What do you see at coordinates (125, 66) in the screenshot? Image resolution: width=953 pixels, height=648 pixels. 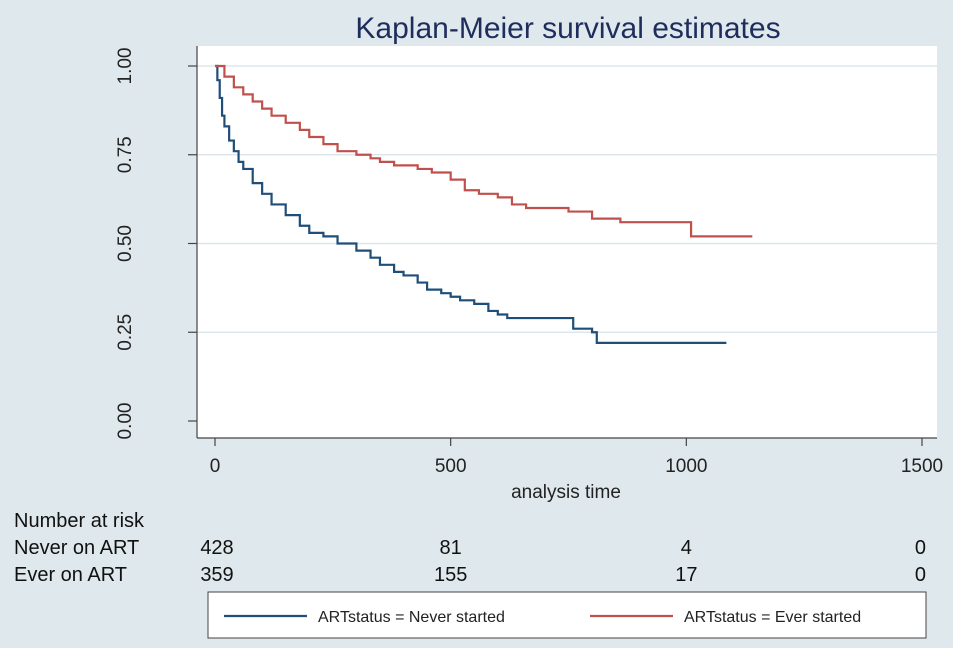 I see `y-tick-label: 1.00` at bounding box center [125, 66].